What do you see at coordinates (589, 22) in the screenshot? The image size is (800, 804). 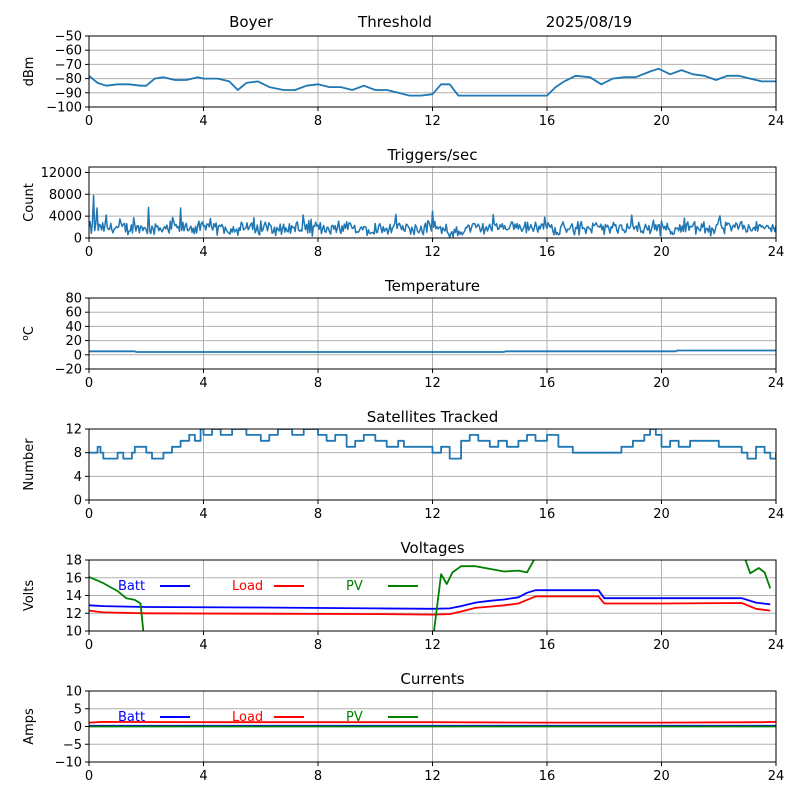 I see `header-date: 2025/08/19` at bounding box center [589, 22].